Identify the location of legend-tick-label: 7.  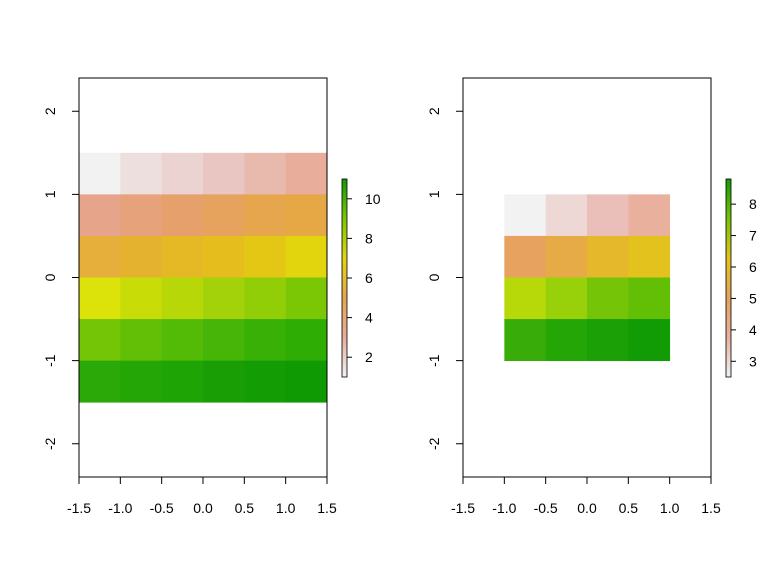
(753, 236).